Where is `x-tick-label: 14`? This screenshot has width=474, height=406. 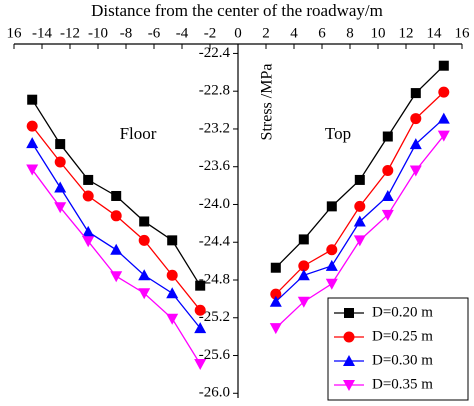
x-tick-label: 14 is located at coordinates (435, 33).